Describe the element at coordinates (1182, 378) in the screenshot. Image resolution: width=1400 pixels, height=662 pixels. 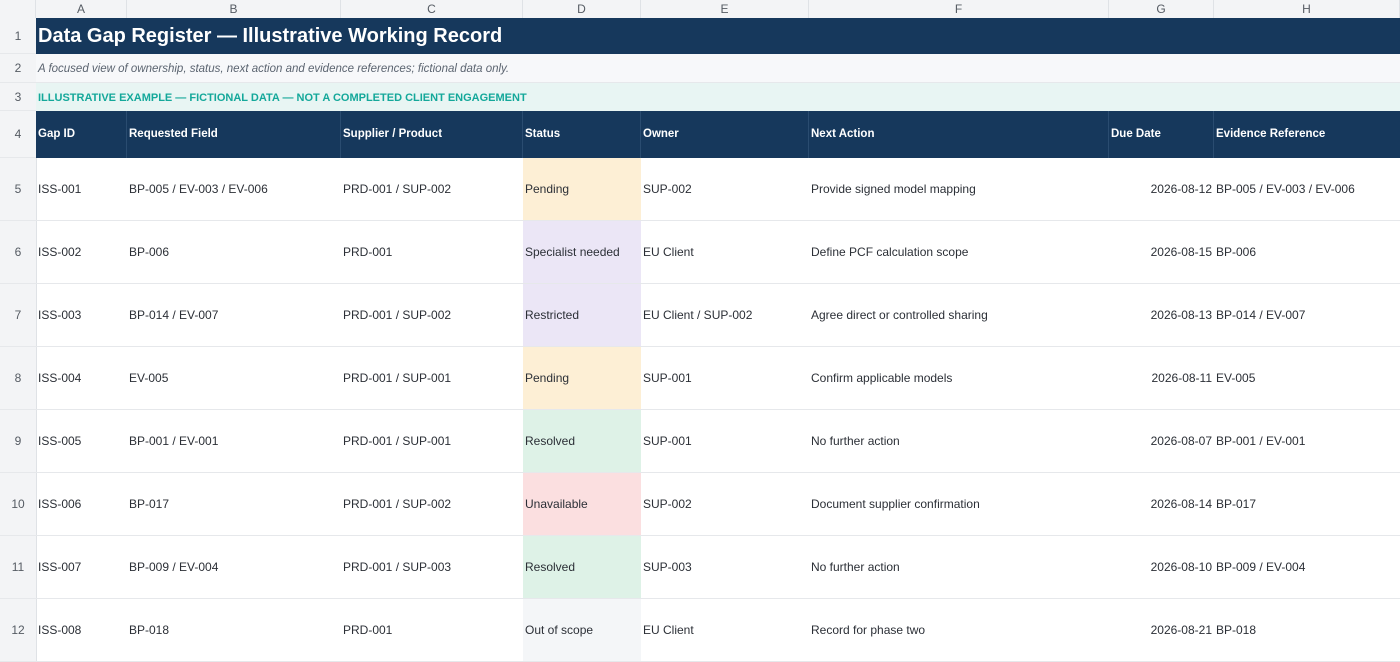
I see `due-date-cell: 2026-08-11` at that location.